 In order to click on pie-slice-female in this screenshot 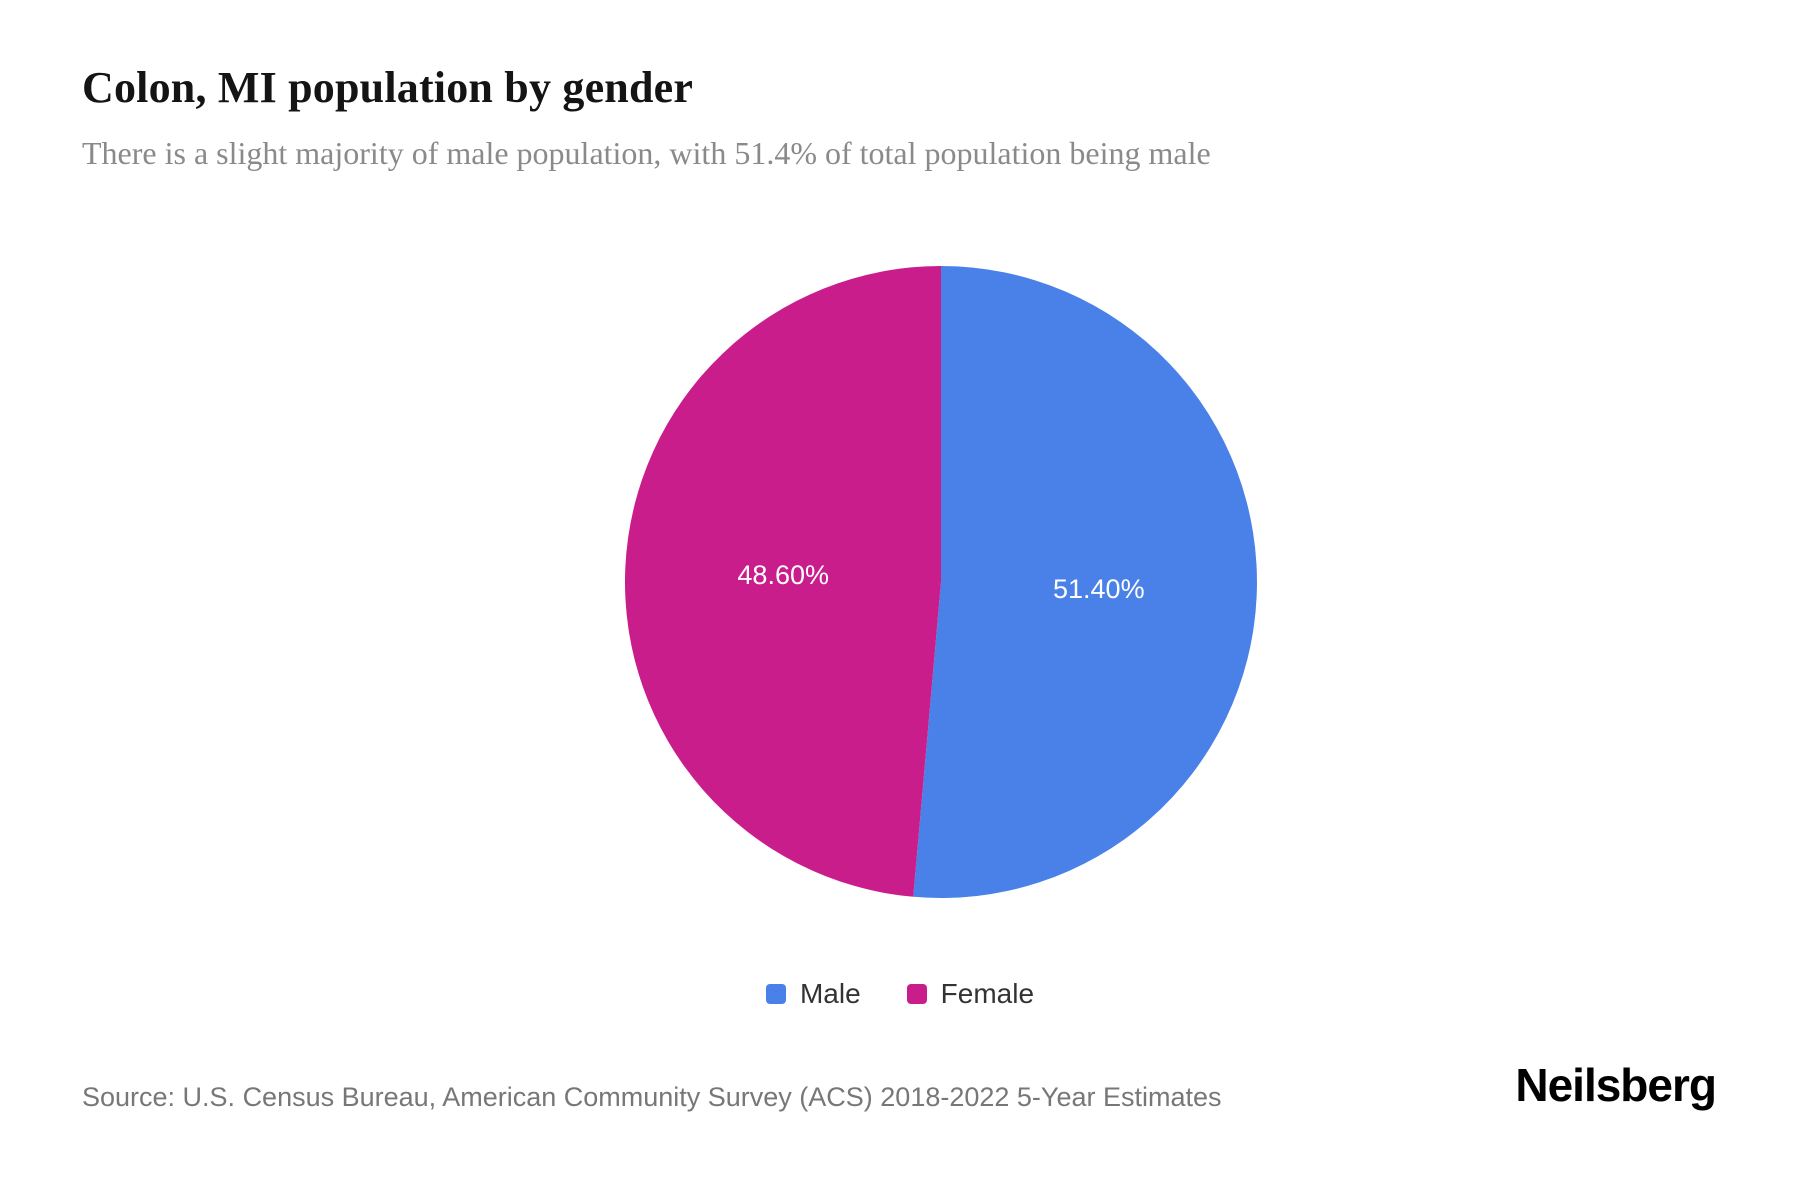, I will do `click(782, 581)`.